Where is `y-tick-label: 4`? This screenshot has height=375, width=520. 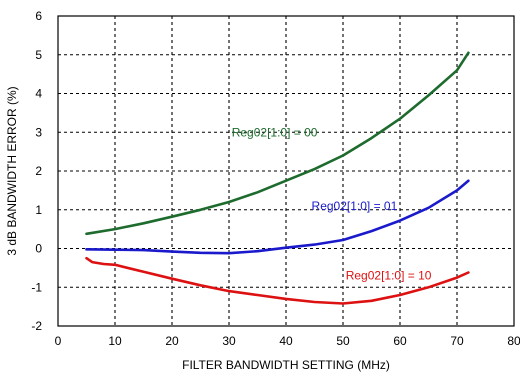
y-tick-label: 4 is located at coordinates (38, 94).